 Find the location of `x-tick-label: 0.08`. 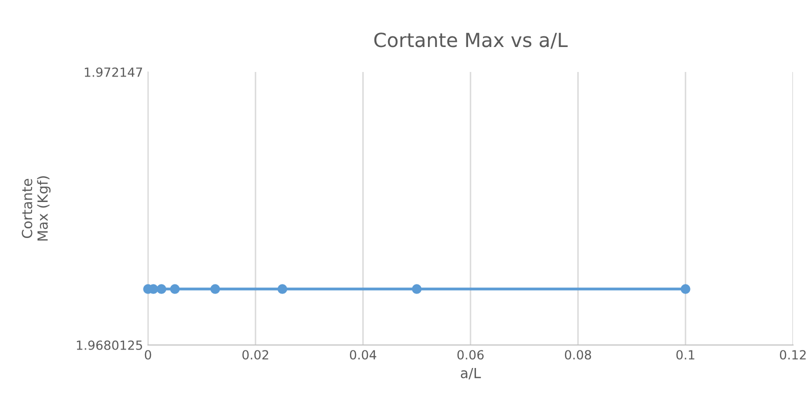

x-tick-label: 0.08 is located at coordinates (578, 355).